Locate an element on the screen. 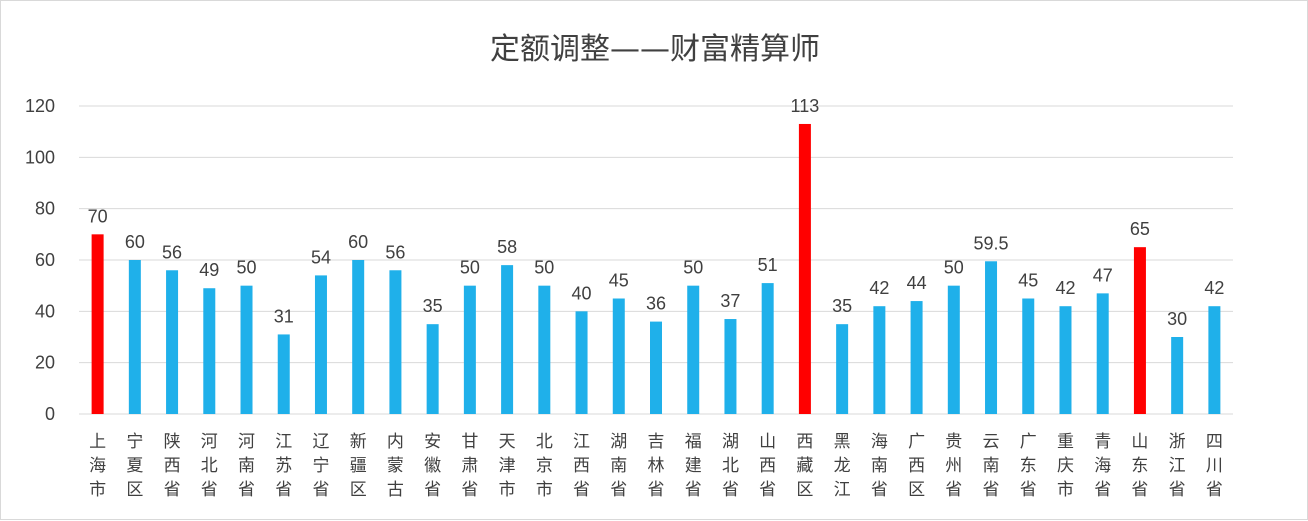 The width and height of the screenshot is (1308, 521). x-tick-label: 吉林省 is located at coordinates (656, 466).